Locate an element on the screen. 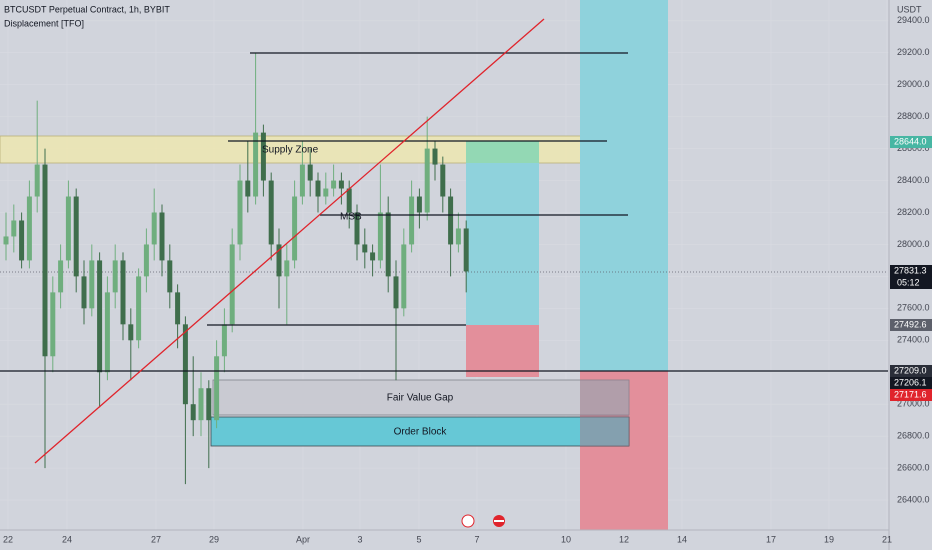 This screenshot has width=932, height=550. fvg-label: Fair Value Gap is located at coordinates (420, 398).